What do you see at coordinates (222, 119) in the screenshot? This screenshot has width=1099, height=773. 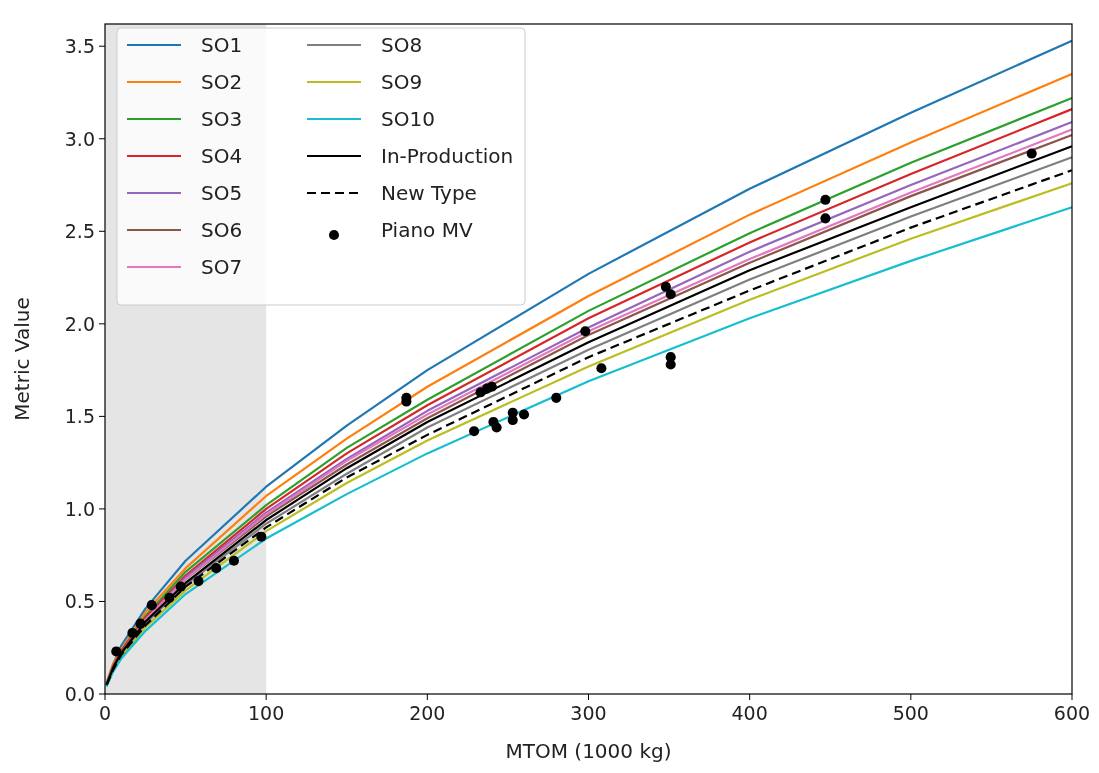 I see `legend-label: SO3` at bounding box center [222, 119].